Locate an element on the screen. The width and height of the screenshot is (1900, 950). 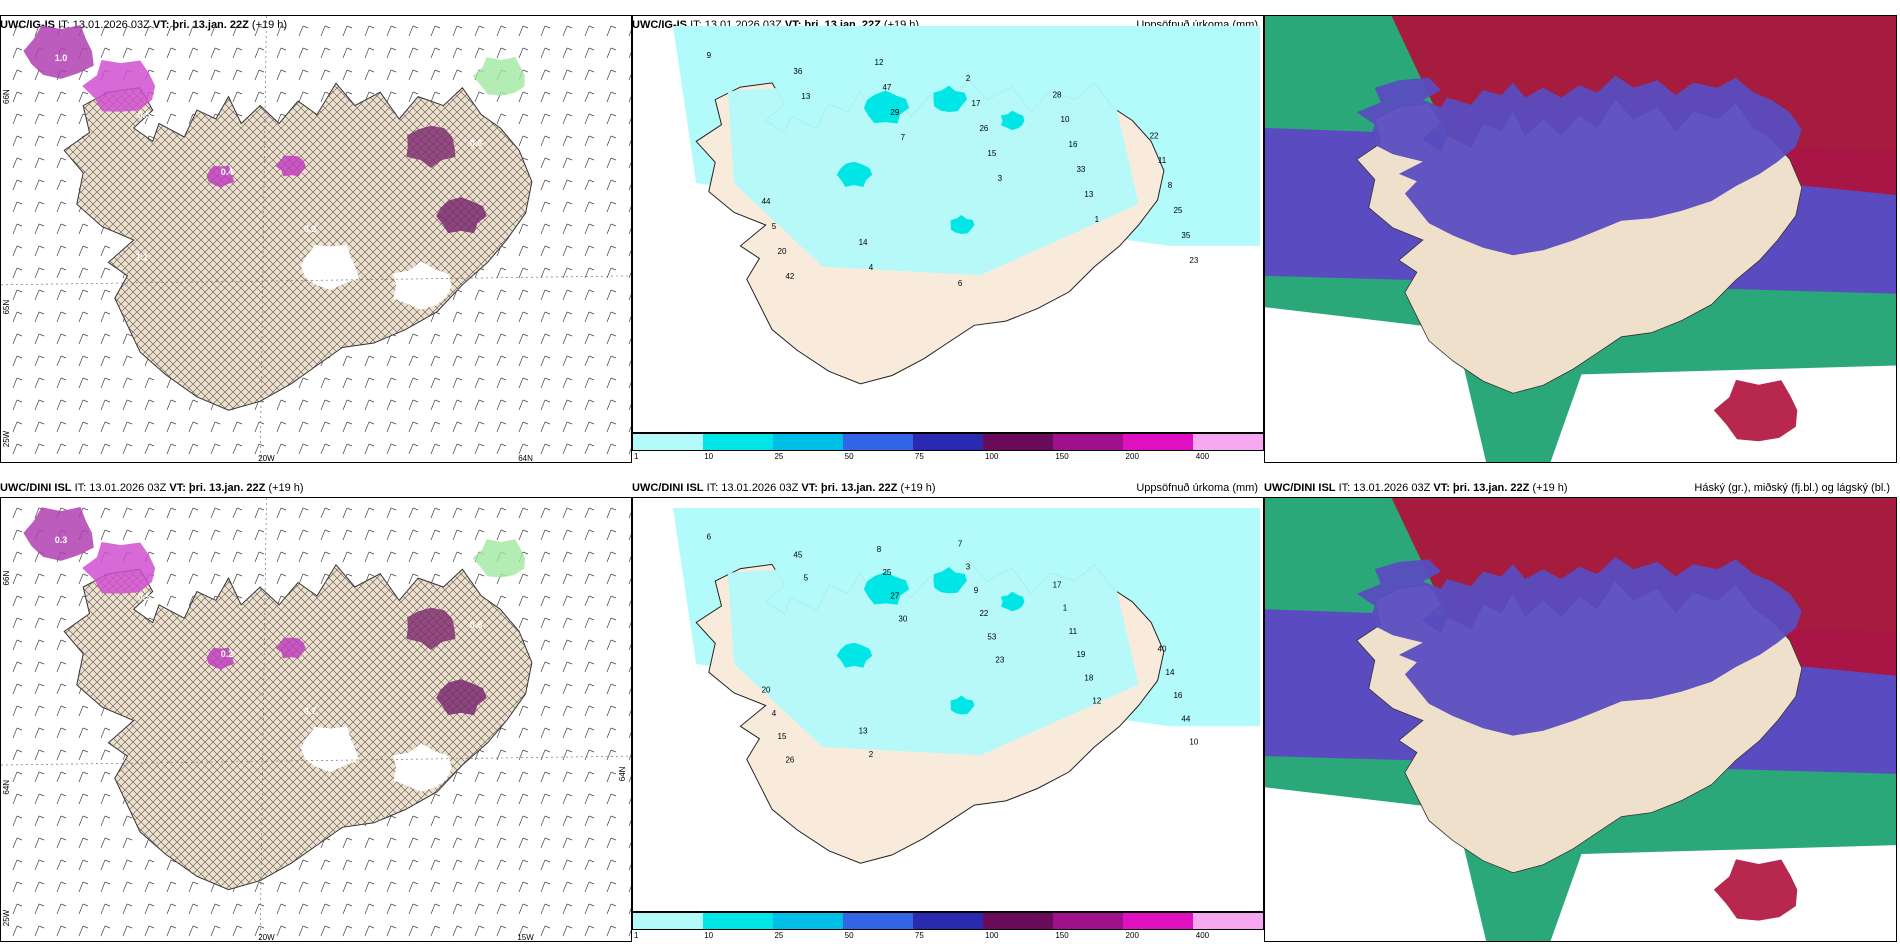
valid-time: þri. 13.jan. 22Z is located at coordinates (210, 25).